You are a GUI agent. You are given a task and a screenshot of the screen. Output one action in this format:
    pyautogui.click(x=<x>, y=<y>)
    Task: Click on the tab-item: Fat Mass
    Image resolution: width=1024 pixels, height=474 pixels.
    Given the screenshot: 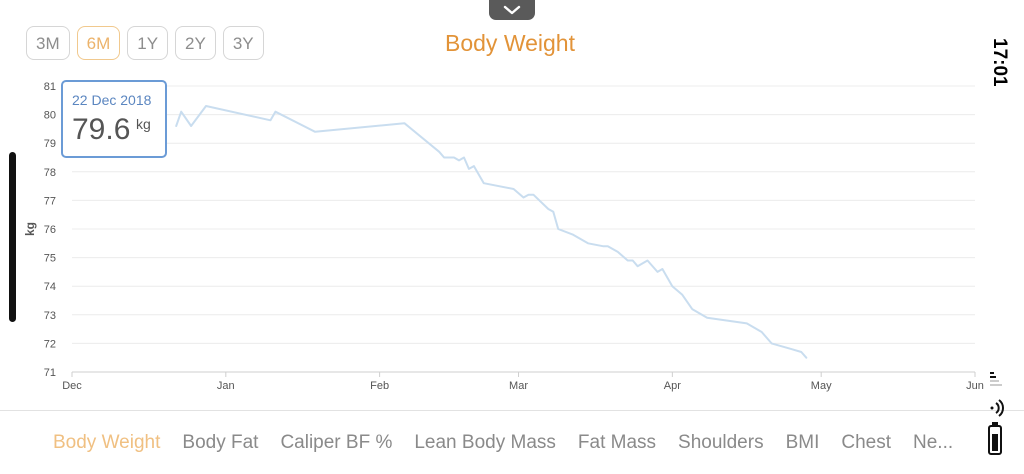 What is the action you would take?
    pyautogui.click(x=617, y=442)
    